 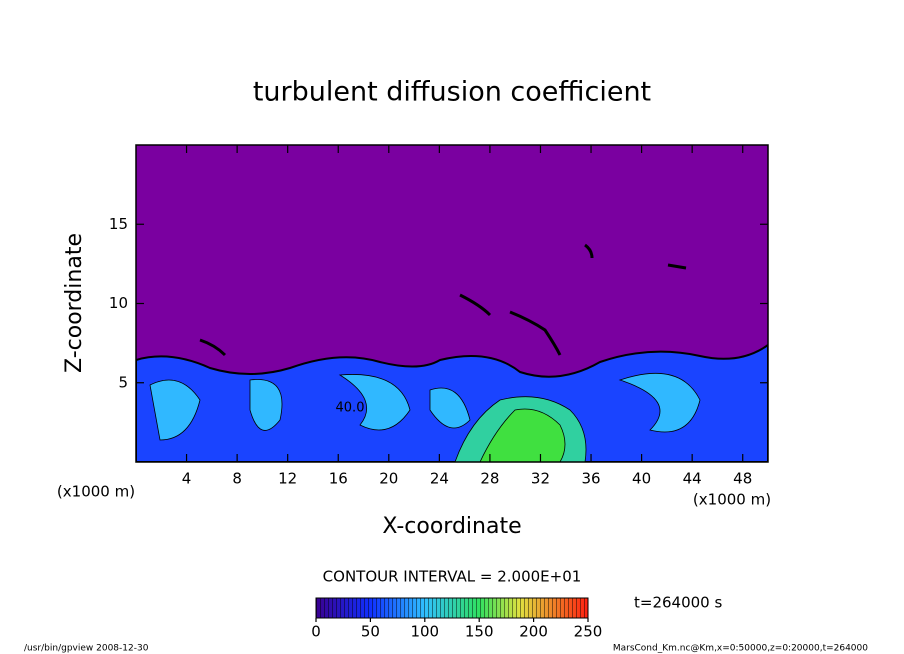 I want to click on colorbar-tick-label: 100, so click(x=424, y=632).